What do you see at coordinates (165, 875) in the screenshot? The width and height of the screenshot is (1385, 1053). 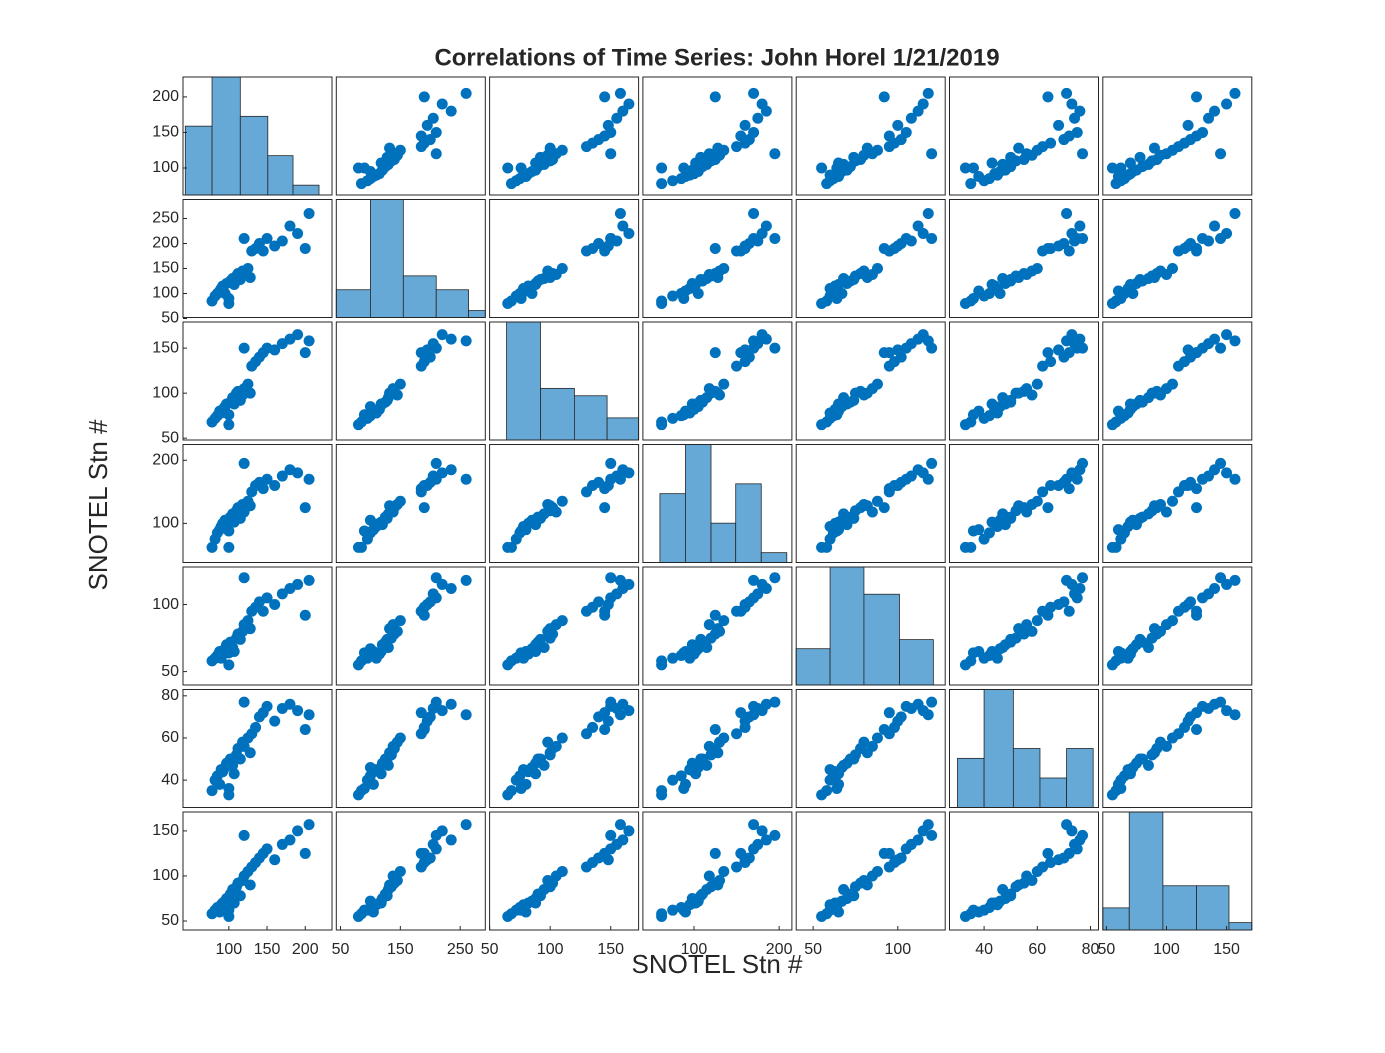 I see `y-tick-label: 100` at bounding box center [165, 875].